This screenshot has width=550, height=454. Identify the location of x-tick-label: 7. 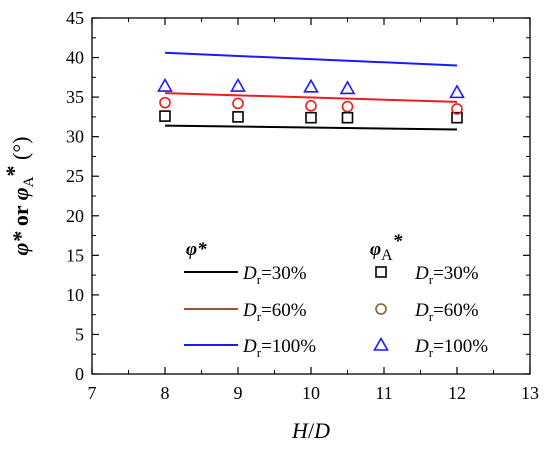
(92, 393).